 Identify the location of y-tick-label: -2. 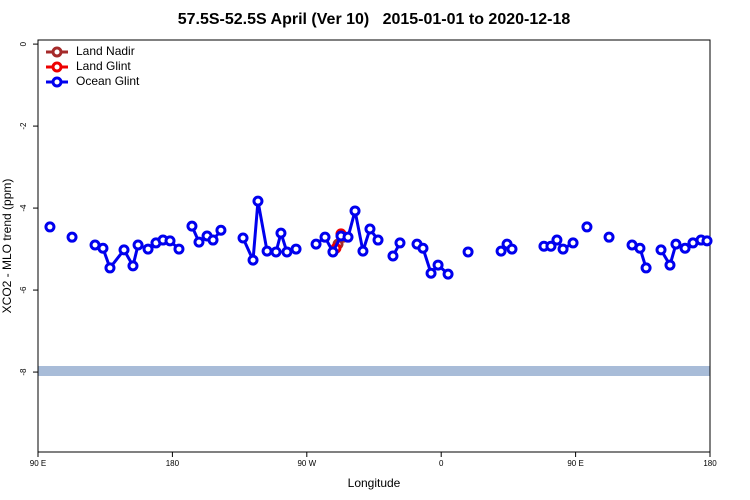
(23, 126).